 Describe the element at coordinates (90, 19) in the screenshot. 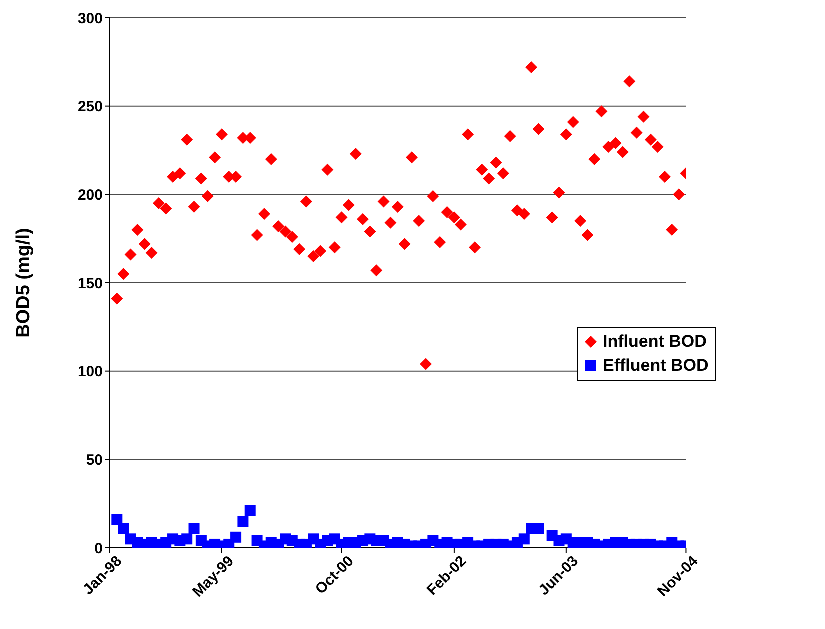

I see `y-tick-label: 300` at that location.